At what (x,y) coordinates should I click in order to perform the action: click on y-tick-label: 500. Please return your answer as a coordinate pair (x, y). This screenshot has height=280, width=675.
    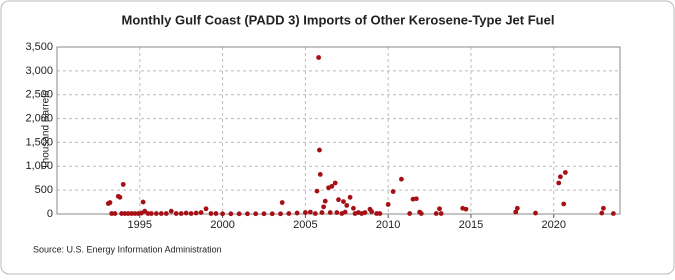
    Looking at the image, I should click on (44, 190).